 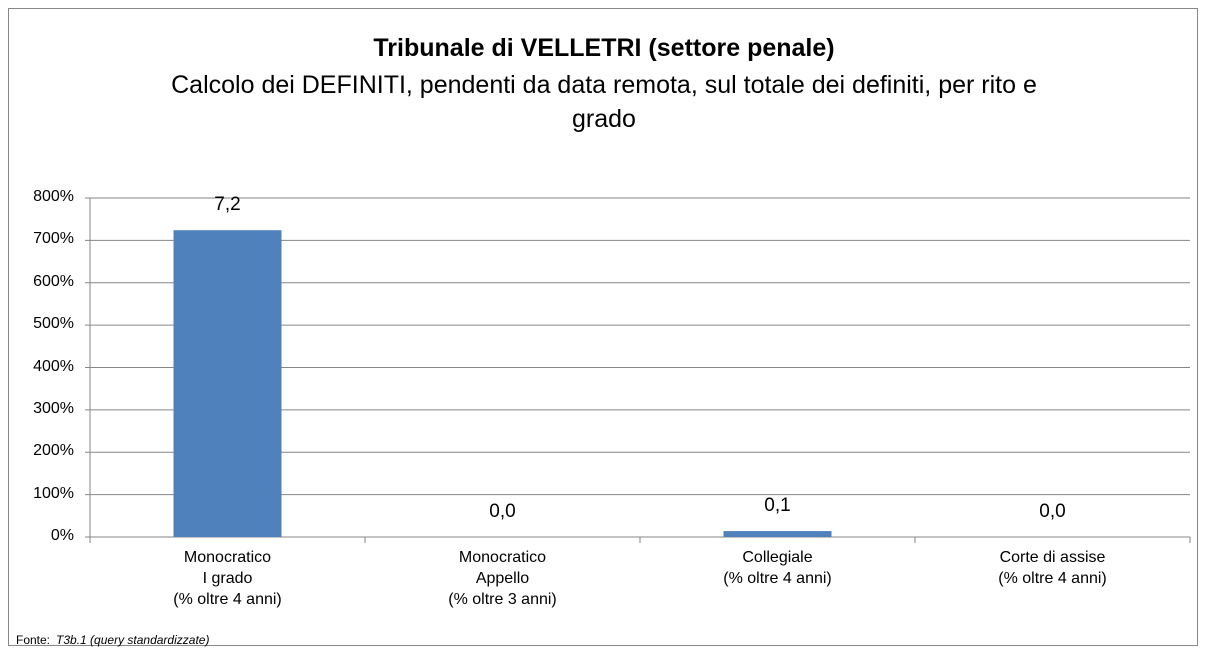 I want to click on y-tick-label: 800%, so click(x=53, y=196).